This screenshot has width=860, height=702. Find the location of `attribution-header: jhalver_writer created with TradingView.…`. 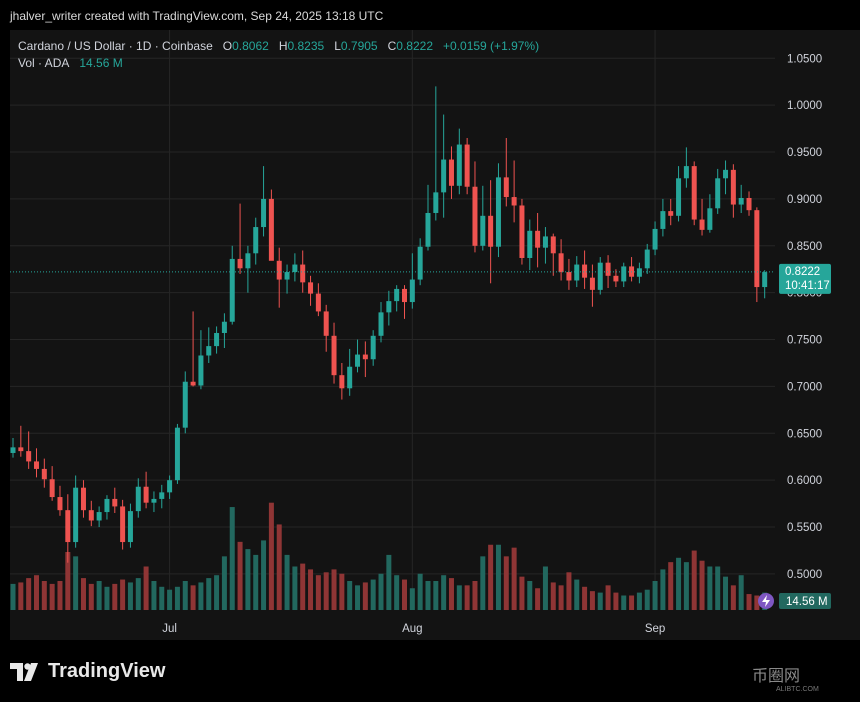

attribution-header: jhalver_writer created with TradingView.… is located at coordinates (197, 16).